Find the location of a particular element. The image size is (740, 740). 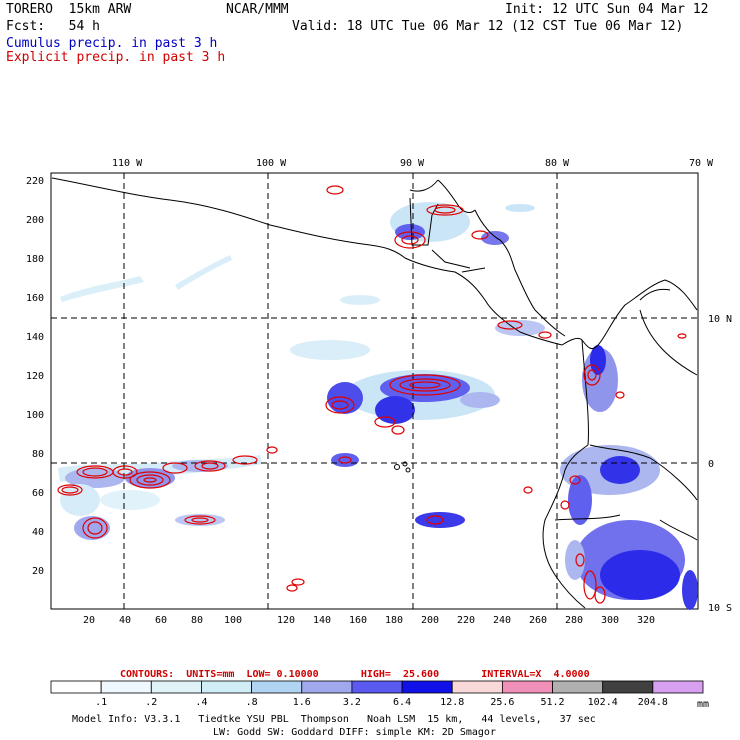

y-tick: 160 is located at coordinates (35, 298).